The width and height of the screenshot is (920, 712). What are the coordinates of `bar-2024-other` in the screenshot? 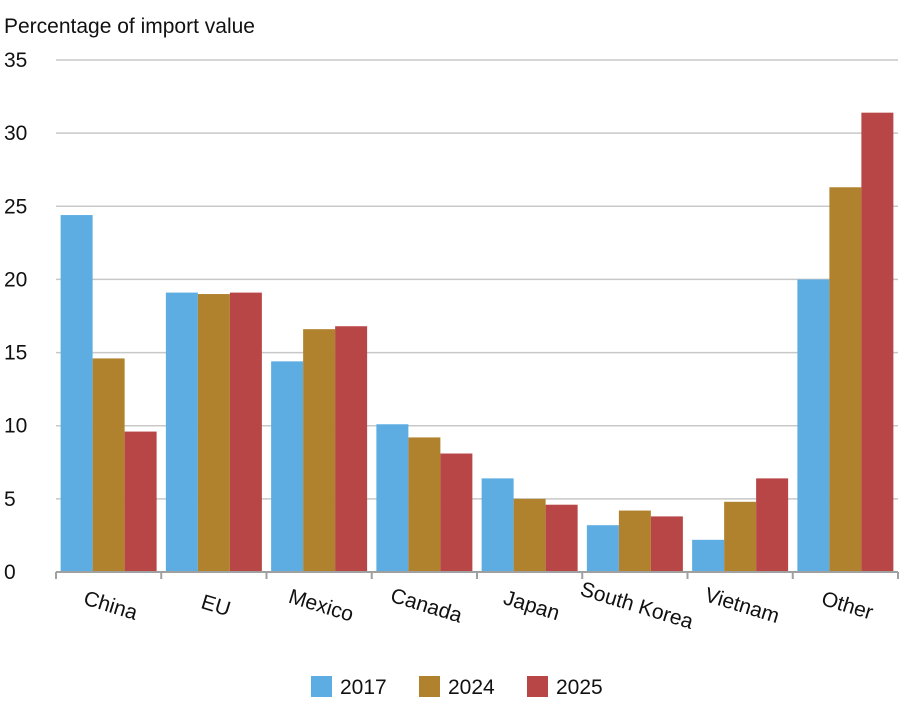 It's located at (845, 380).